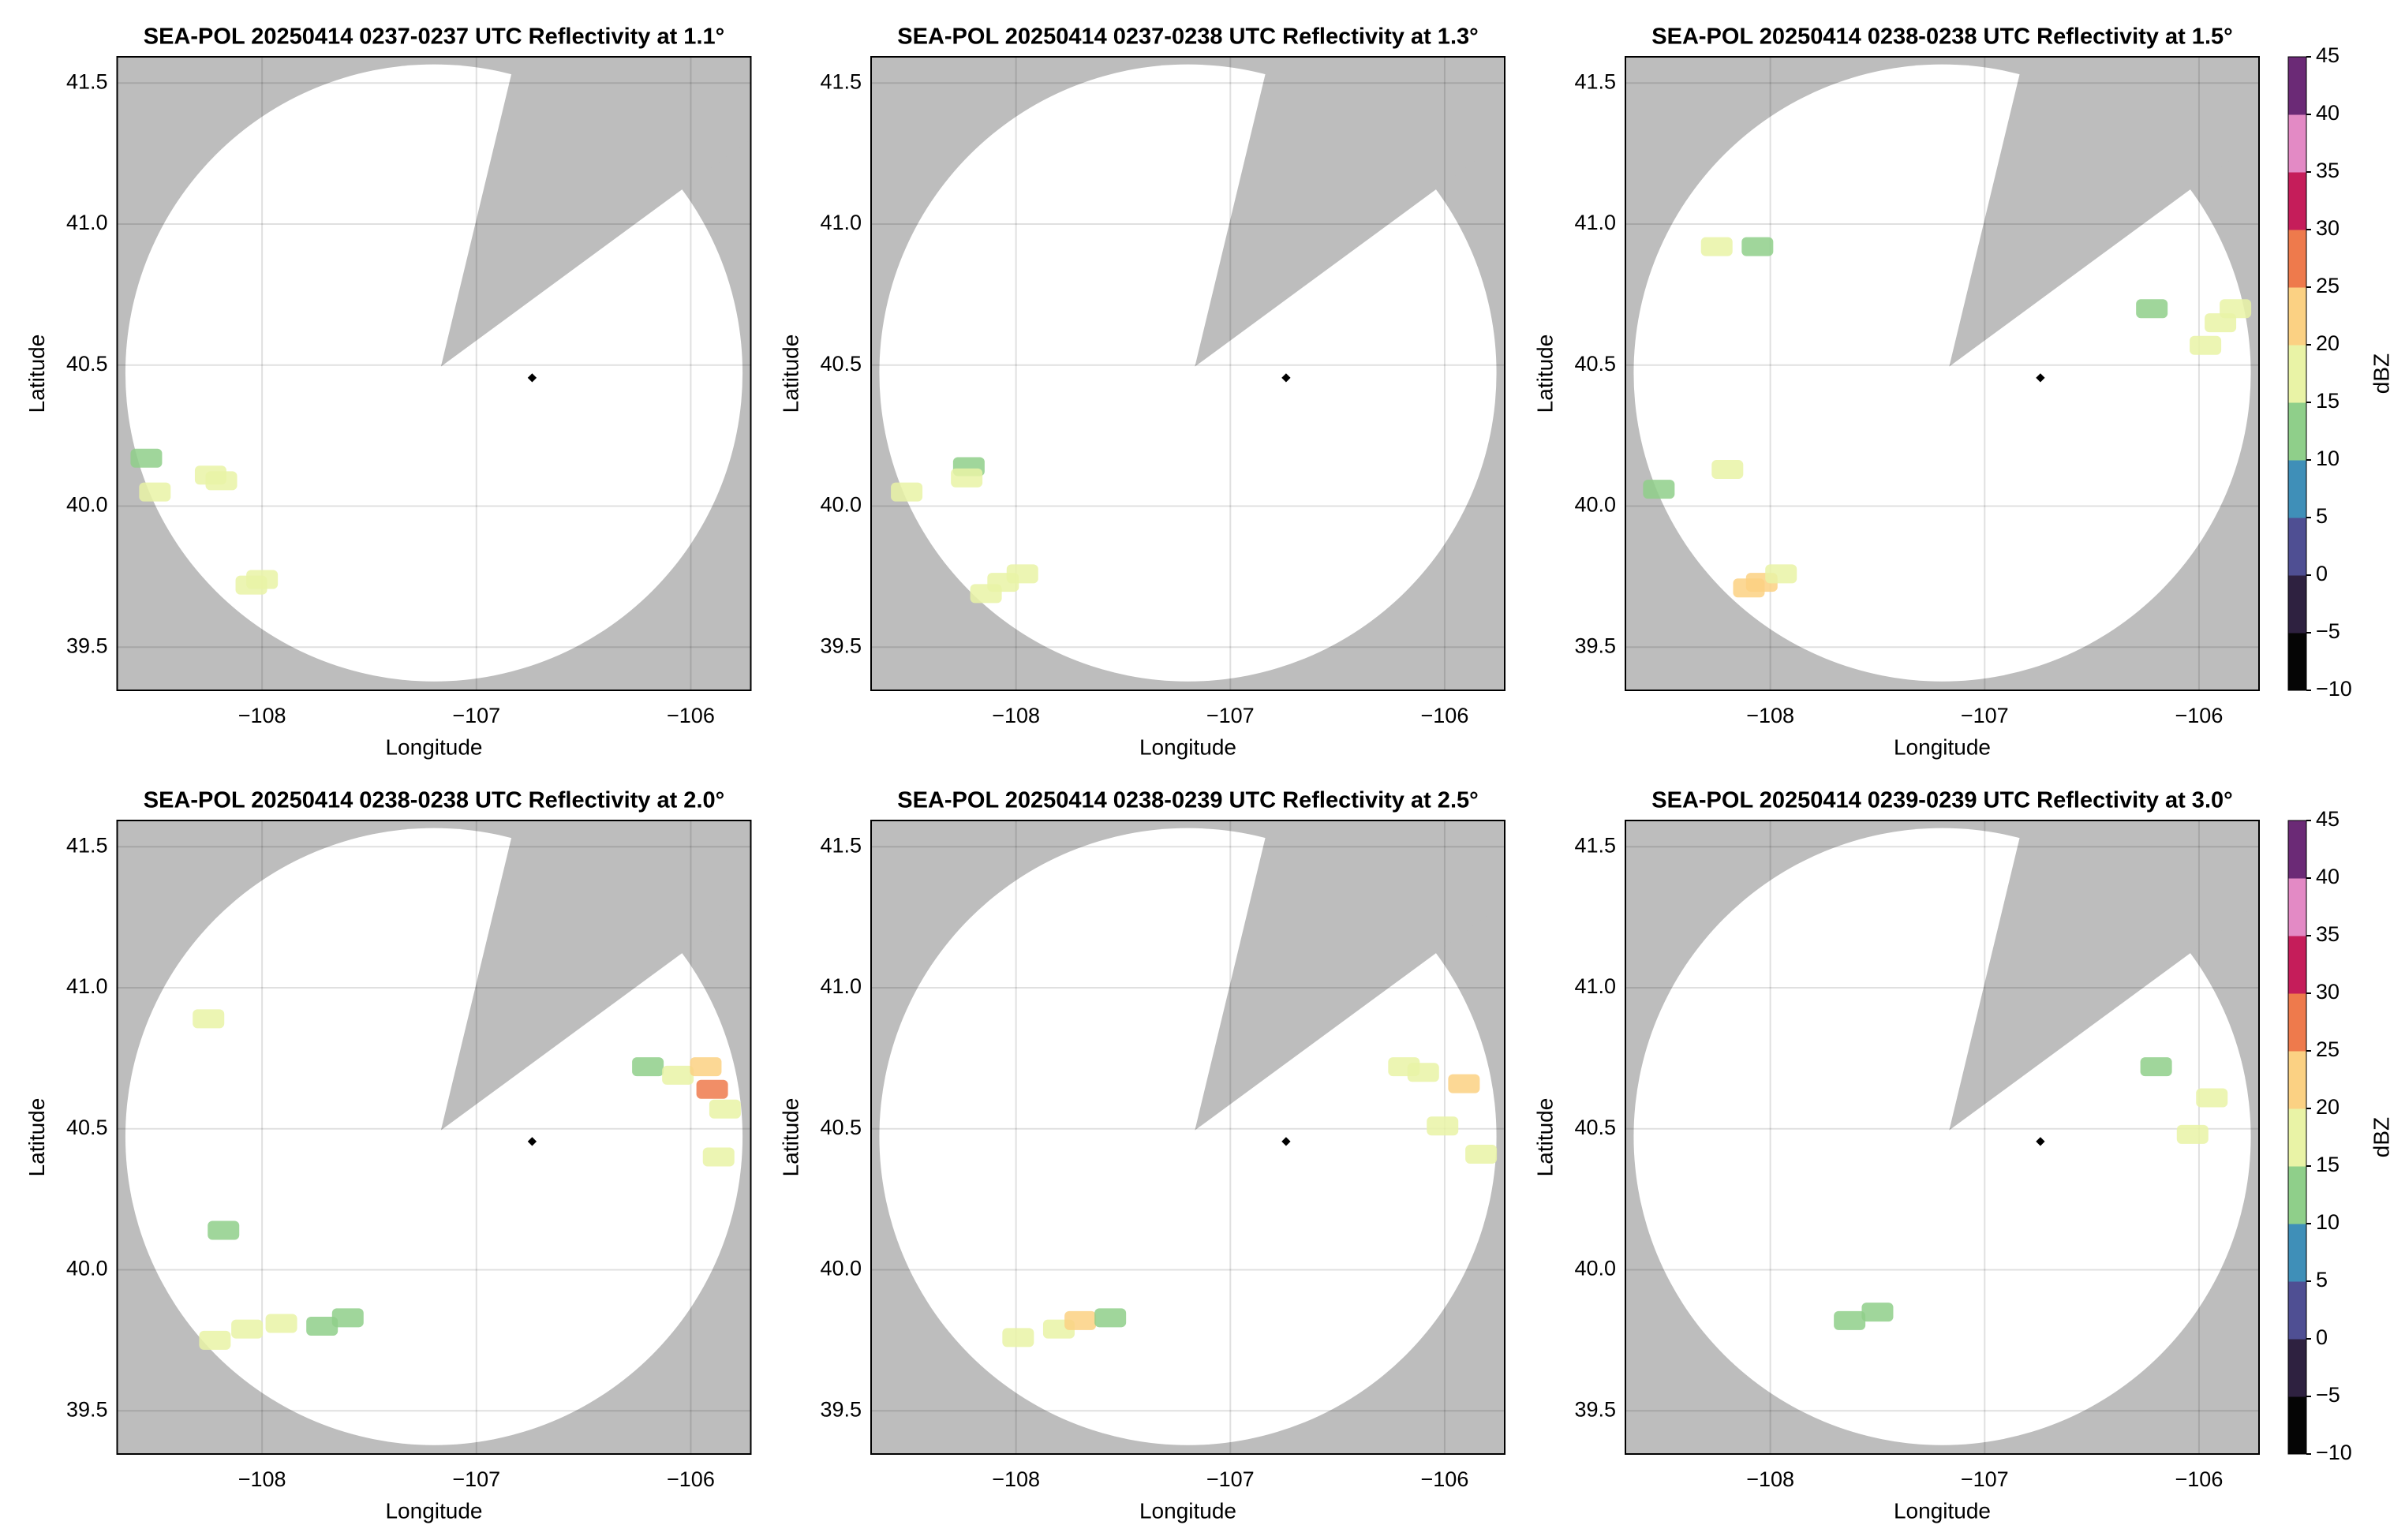 The width and height of the screenshot is (2405, 1540). Describe the element at coordinates (2297, 1137) in the screenshot. I see `colorbar-frame` at that location.